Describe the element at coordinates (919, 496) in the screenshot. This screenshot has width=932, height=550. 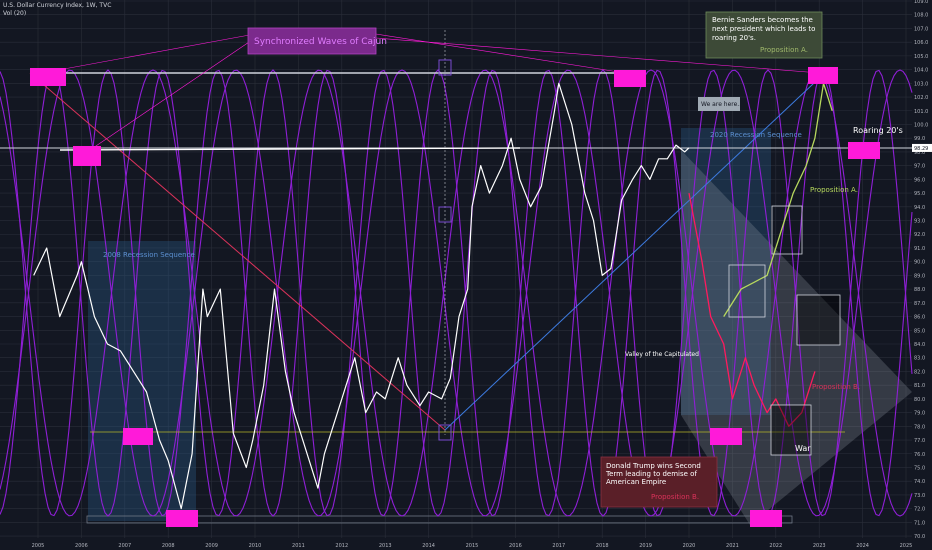
I see `y-tick-label: 73.0` at that location.